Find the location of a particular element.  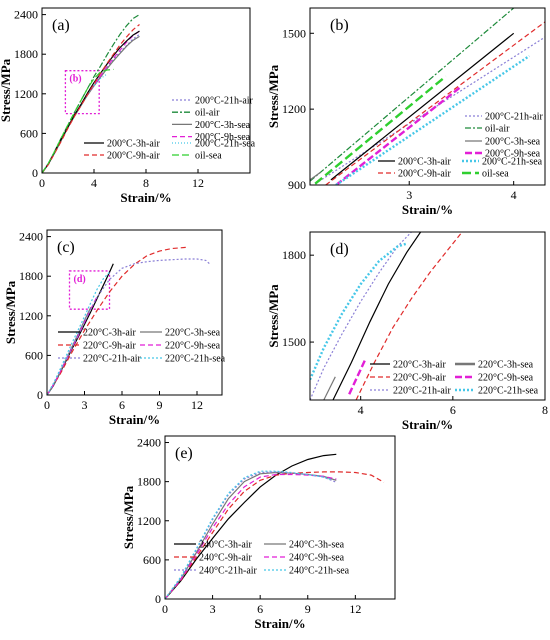

series-line-oil-air is located at coordinates (412, 95).